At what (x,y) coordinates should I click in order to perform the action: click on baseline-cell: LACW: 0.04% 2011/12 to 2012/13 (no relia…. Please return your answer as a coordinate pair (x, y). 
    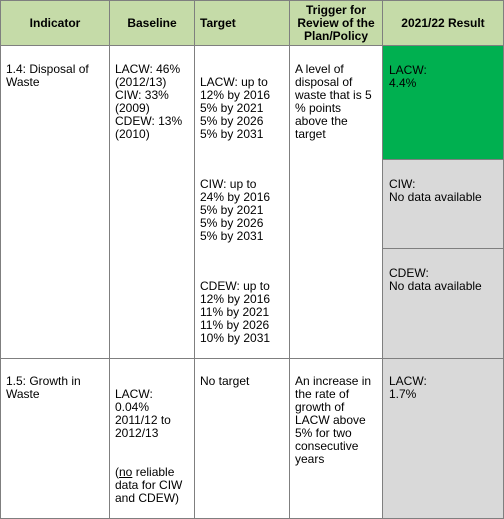
    Looking at the image, I should click on (152, 438).